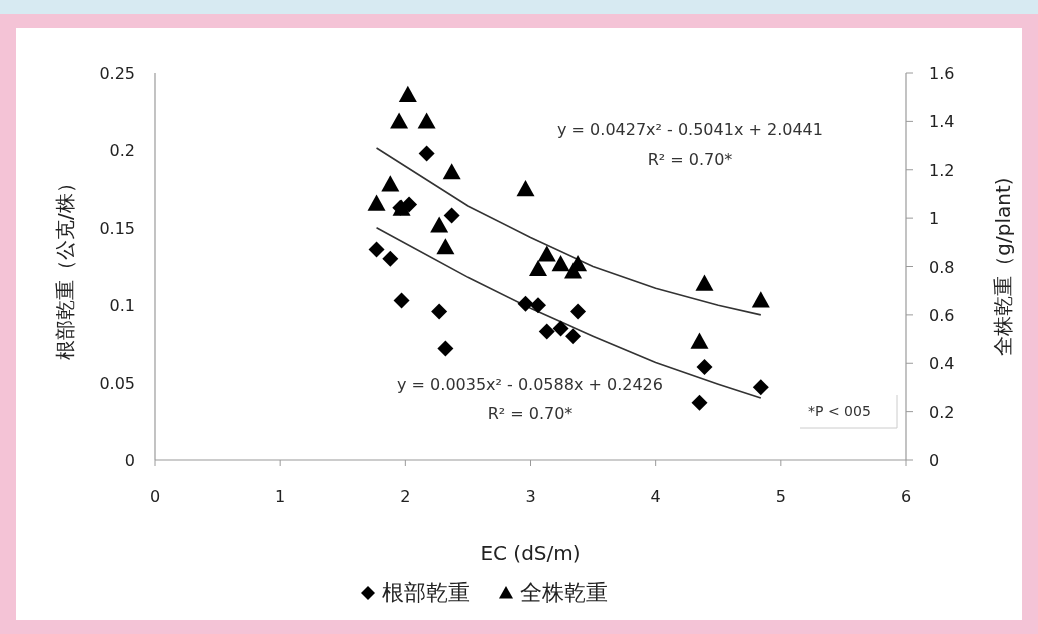 The height and width of the screenshot is (634, 1038). Describe the element at coordinates (942, 315) in the screenshot. I see `y2-tick-label: 0.6` at that location.